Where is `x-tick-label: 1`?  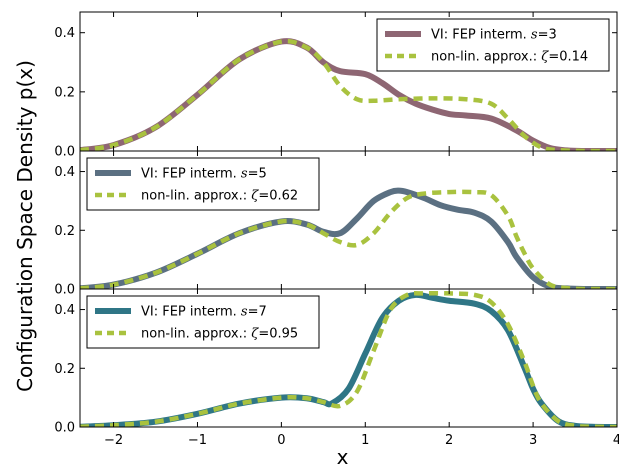 x-tick-label: 1 is located at coordinates (365, 440).